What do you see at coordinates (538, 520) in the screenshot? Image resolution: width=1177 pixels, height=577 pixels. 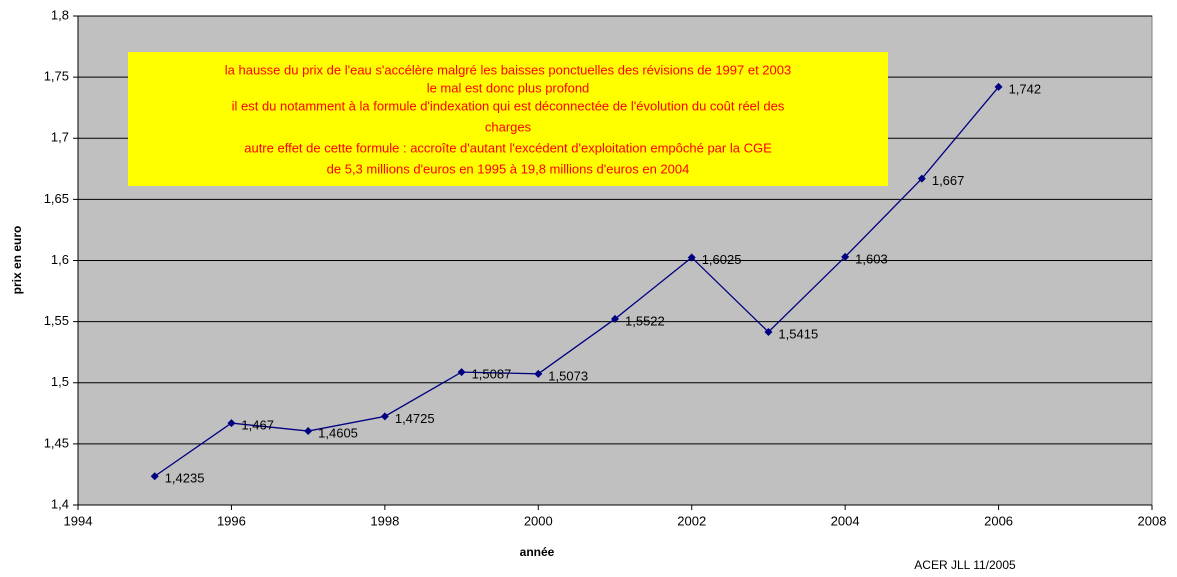 I see `x-tick-label: 2000` at bounding box center [538, 520].